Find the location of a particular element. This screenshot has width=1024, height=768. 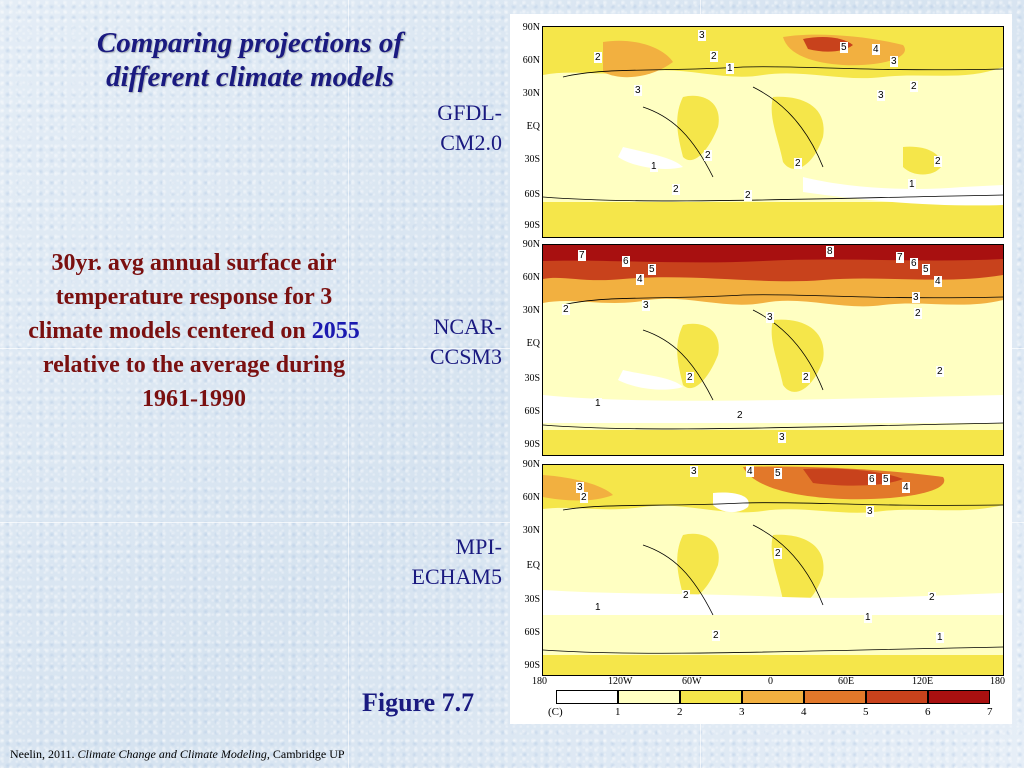

citation-book-title: Climate Change and Climate Modeling, is located at coordinates (173, 754).